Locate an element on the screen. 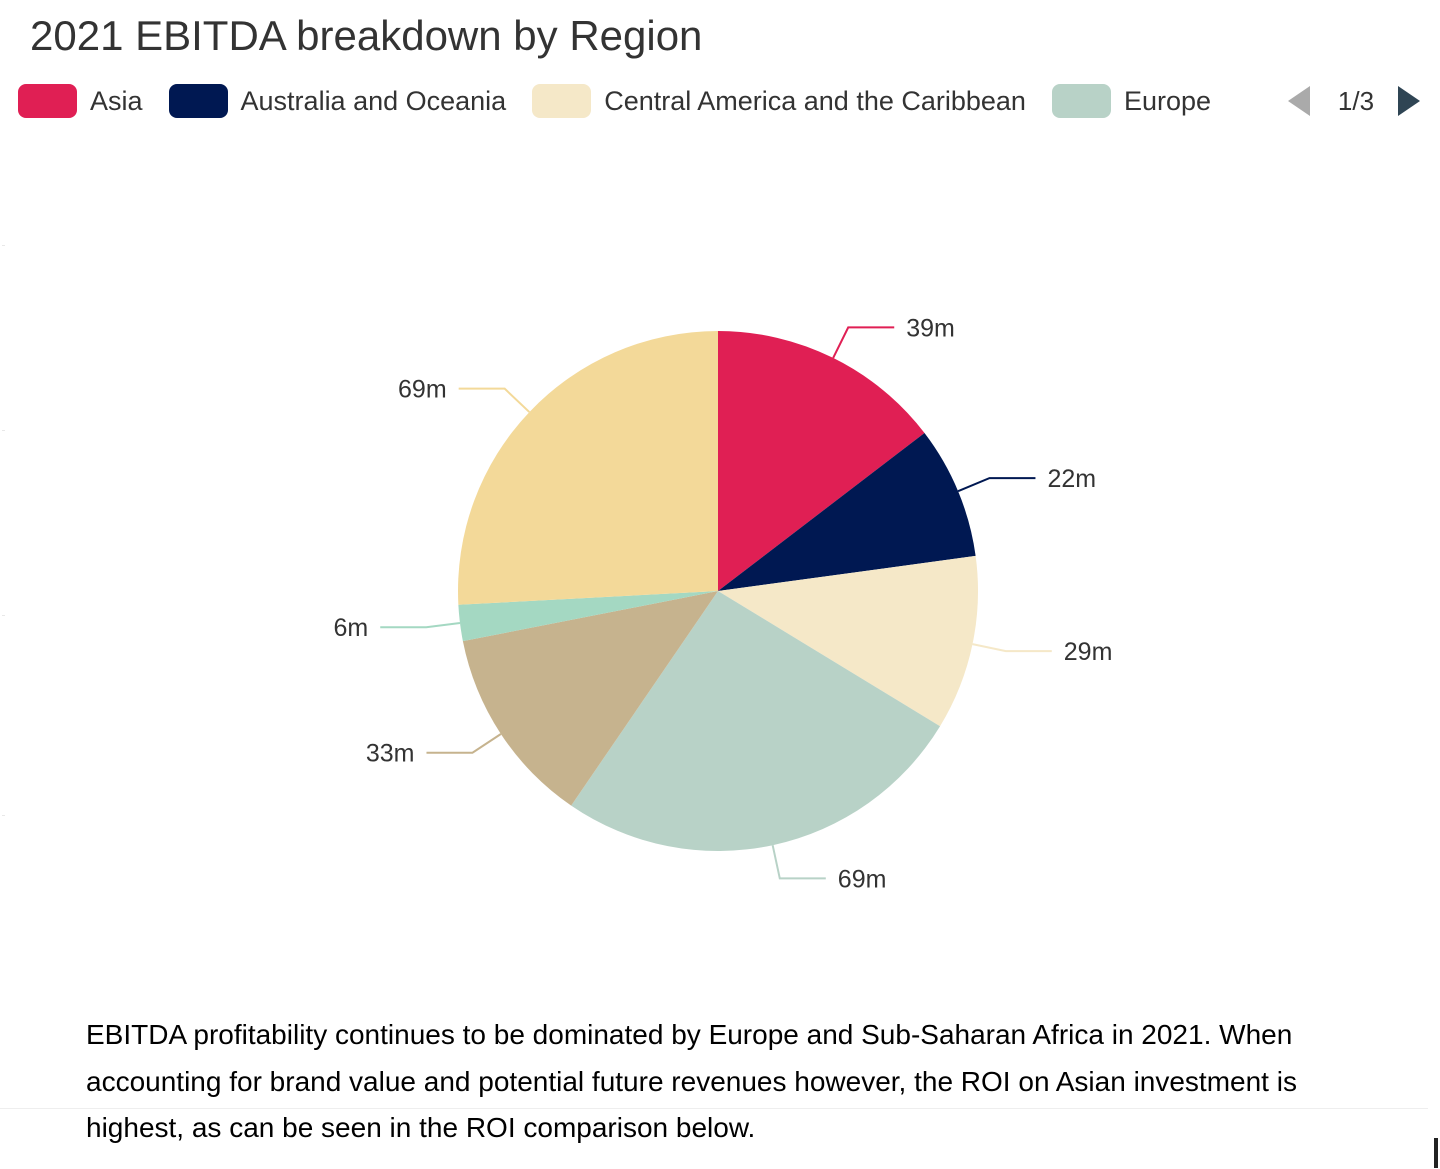 Image resolution: width=1440 pixels, height=1169 pixels. slice-value-label: 33m is located at coordinates (390, 754).